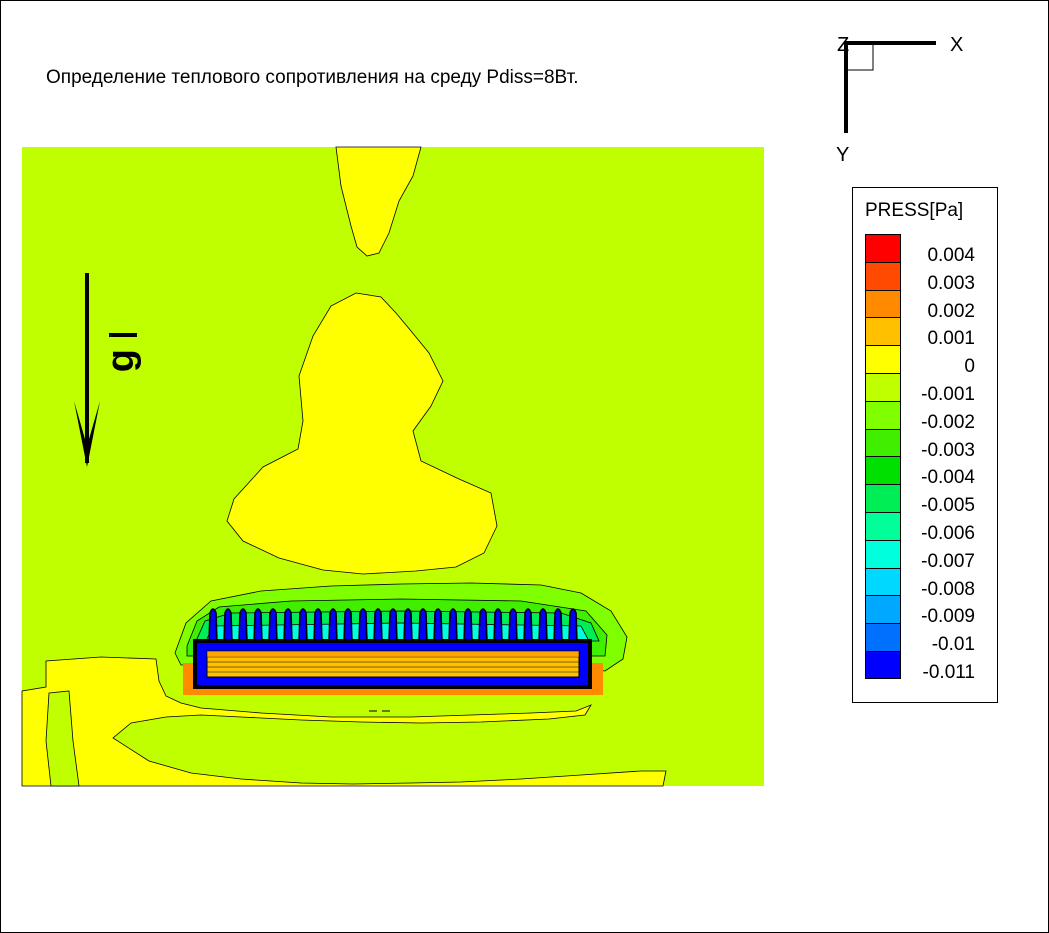  I want to click on plume-left, so click(344, 721).